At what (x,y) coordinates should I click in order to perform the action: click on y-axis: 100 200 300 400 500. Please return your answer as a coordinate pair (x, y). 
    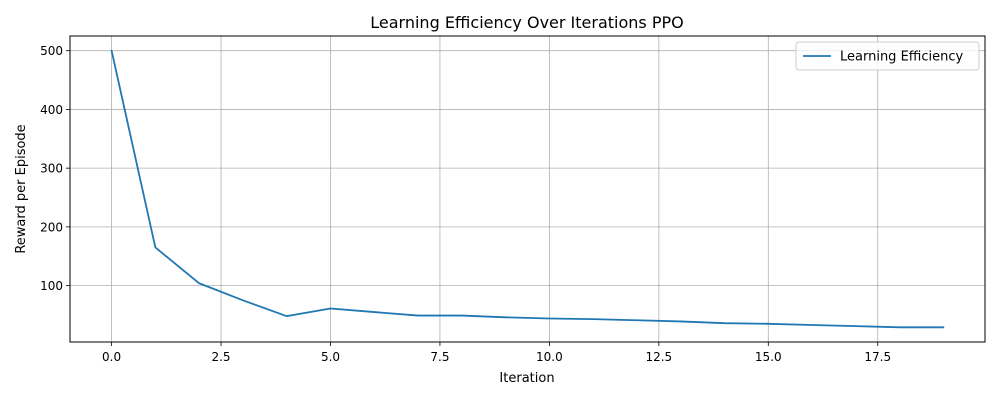
    Looking at the image, I should click on (55, 168).